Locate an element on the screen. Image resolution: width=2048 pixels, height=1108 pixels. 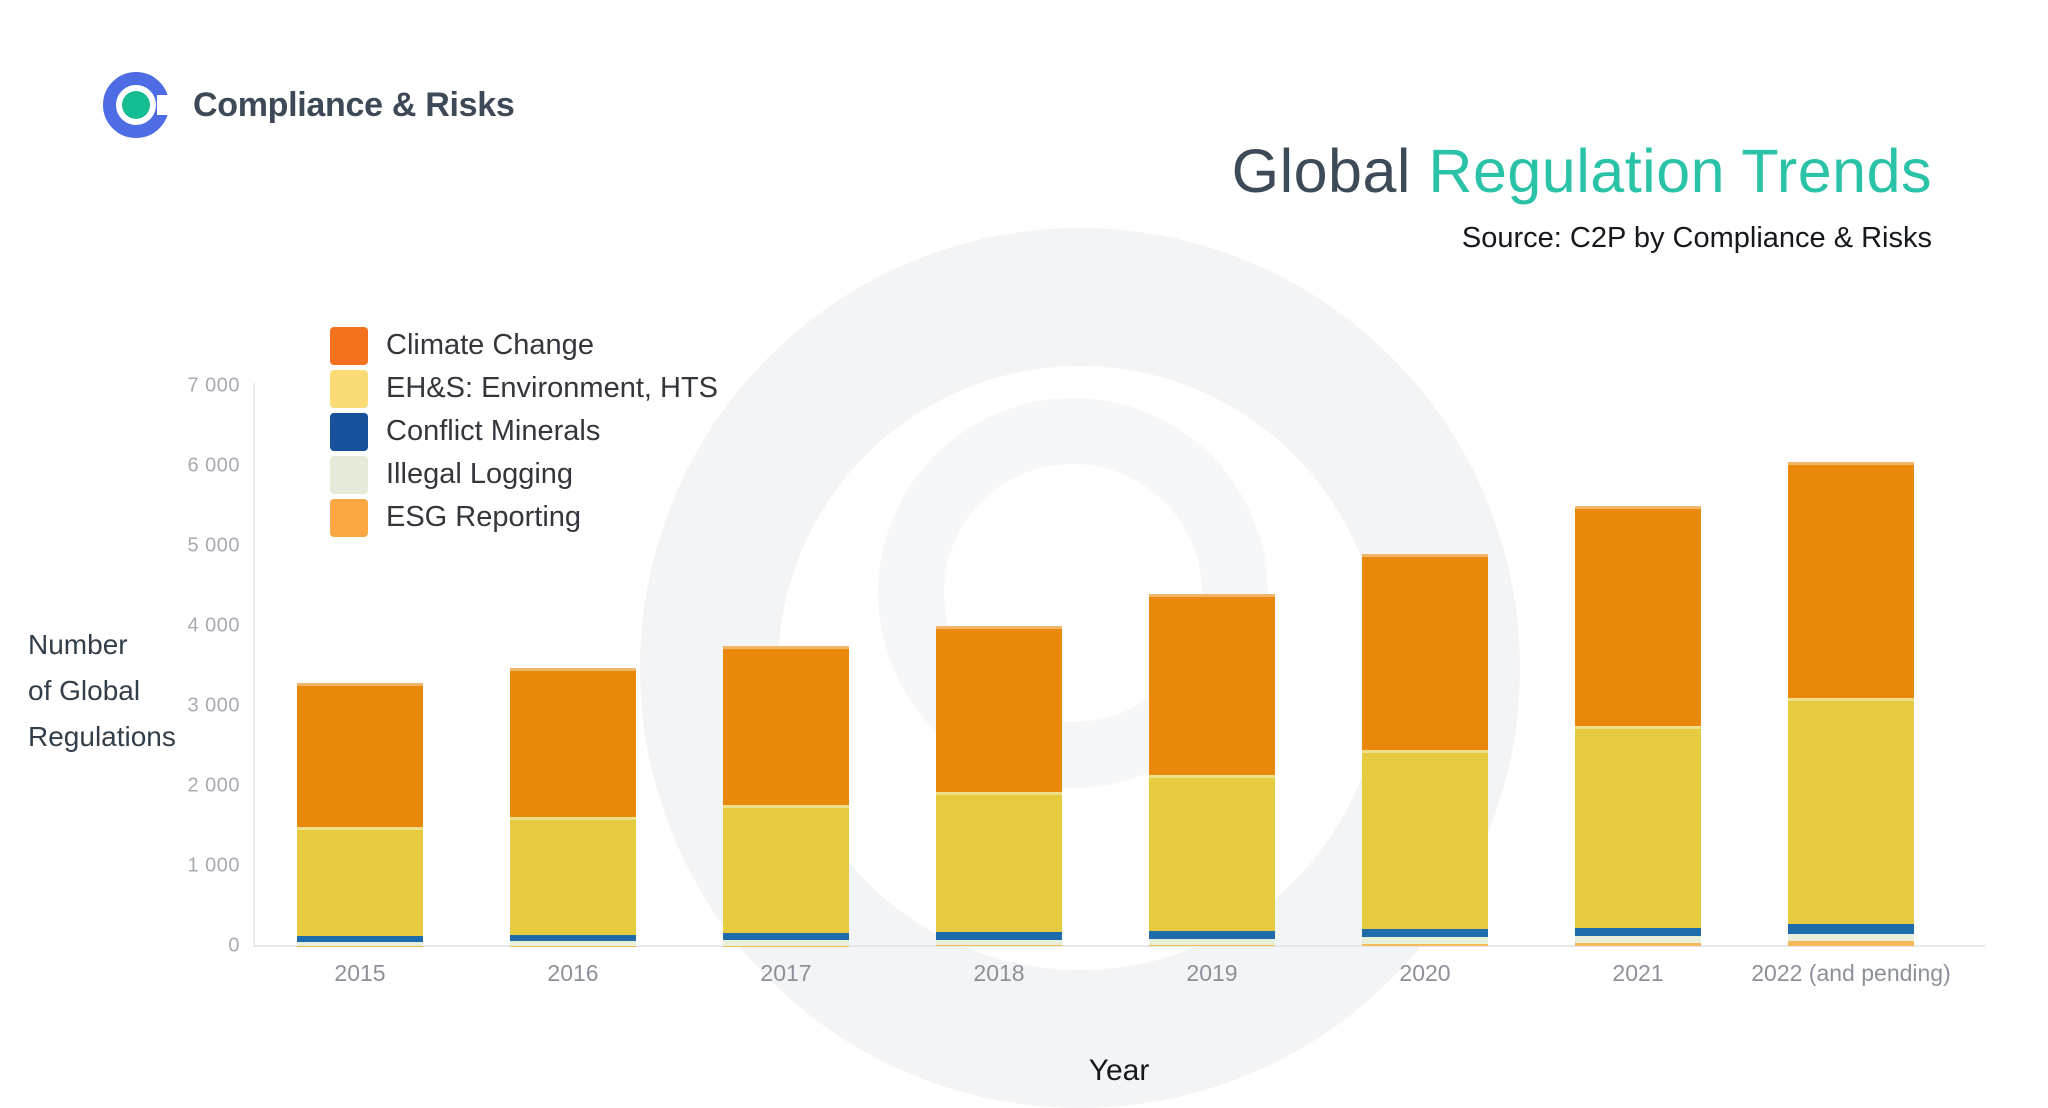
y-tick-label: 0 is located at coordinates (234, 945).